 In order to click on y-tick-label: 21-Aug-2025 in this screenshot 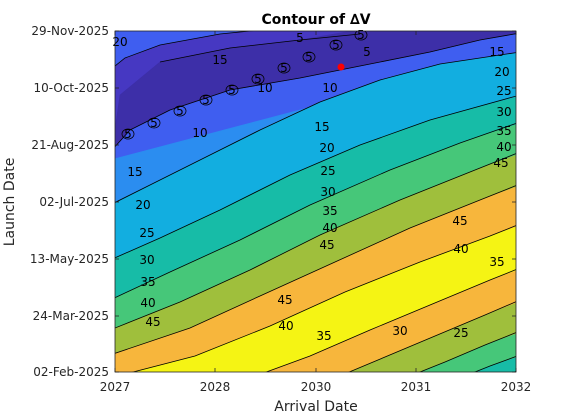, I will do `click(70, 145)`.